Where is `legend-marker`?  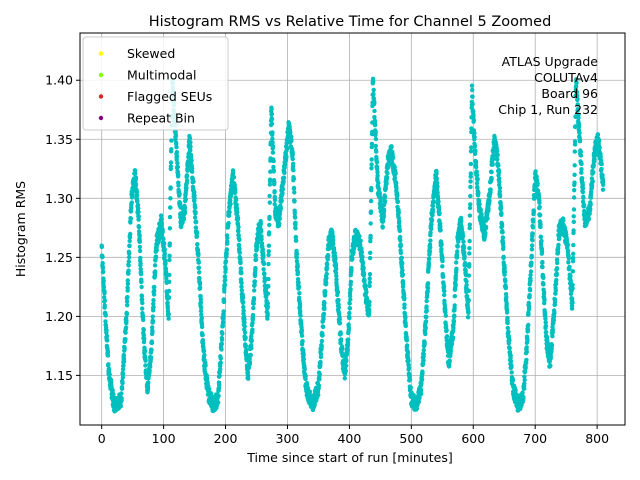 legend-marker is located at coordinates (101, 75).